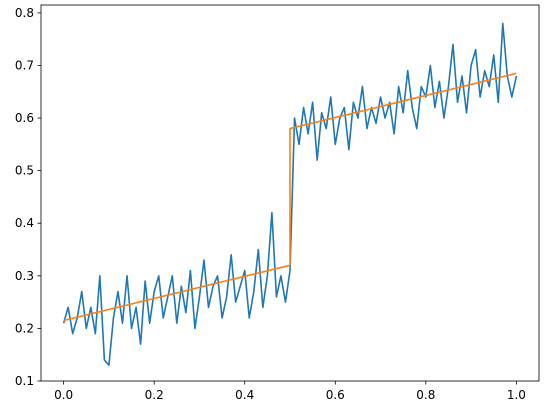  I want to click on y-tick-label-6: 0.7, so click(24, 65).